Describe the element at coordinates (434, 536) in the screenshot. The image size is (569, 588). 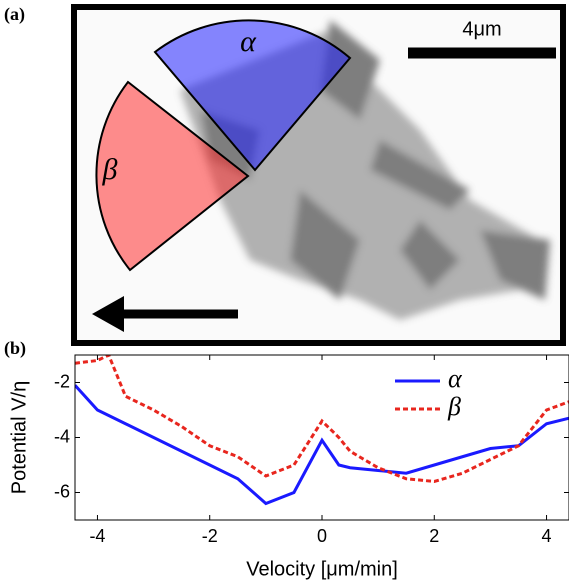
I see `x-tick-label: 2` at that location.